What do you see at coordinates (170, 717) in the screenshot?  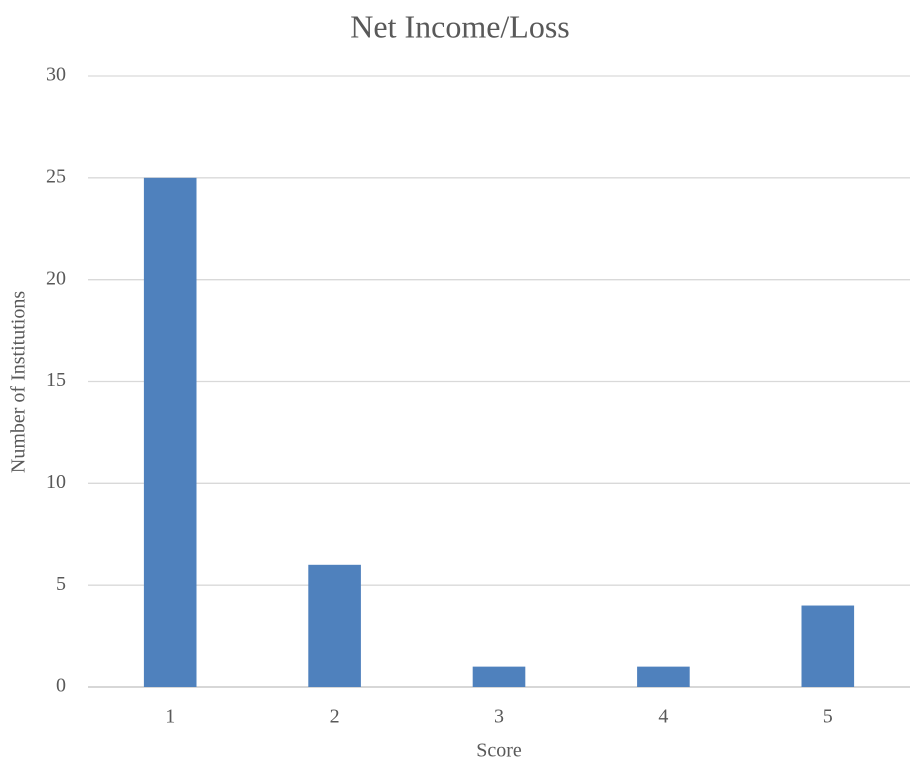 I see `x-tick-label: 1` at bounding box center [170, 717].